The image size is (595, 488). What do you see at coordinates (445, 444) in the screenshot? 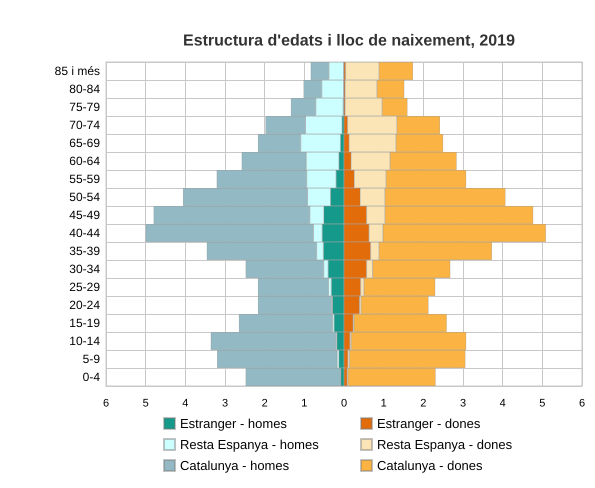
I see `legend-label: Resta Espanya - dones` at bounding box center [445, 444].